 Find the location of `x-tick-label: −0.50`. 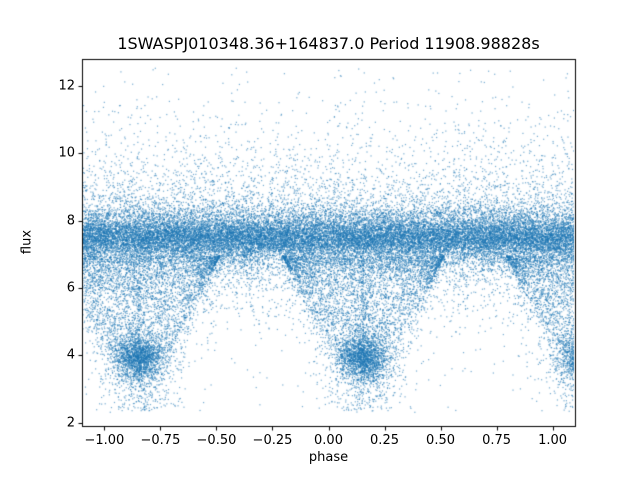

x-tick-label: −0.50 is located at coordinates (216, 440).